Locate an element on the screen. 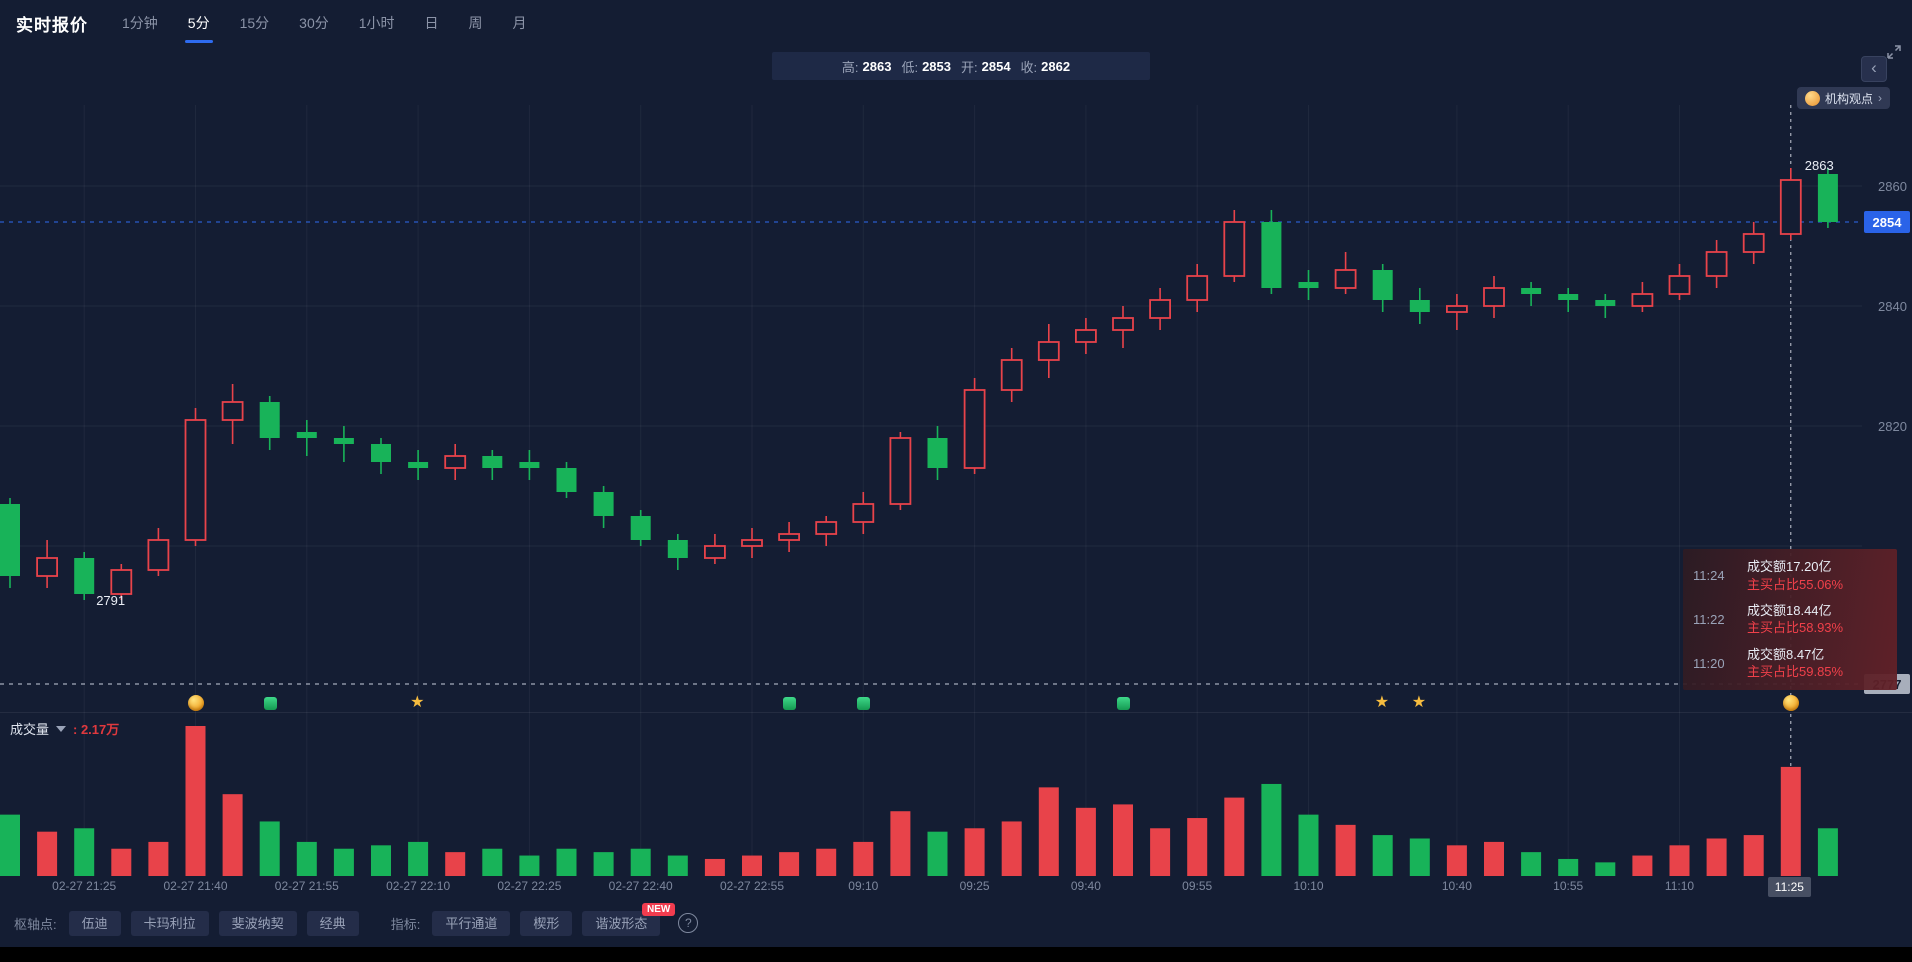 The height and width of the screenshot is (962, 1912). help-icon: ? is located at coordinates (688, 923).